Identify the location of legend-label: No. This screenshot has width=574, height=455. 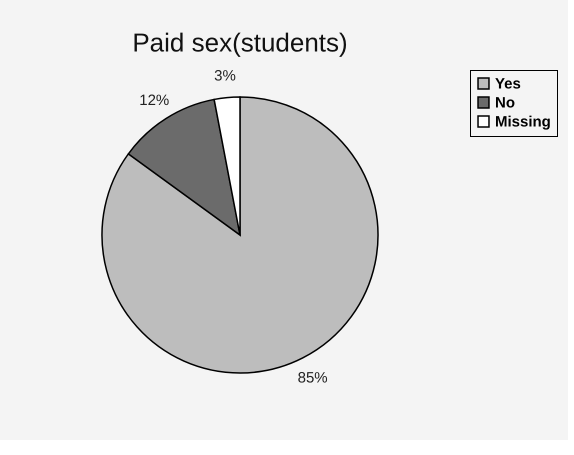
(505, 103).